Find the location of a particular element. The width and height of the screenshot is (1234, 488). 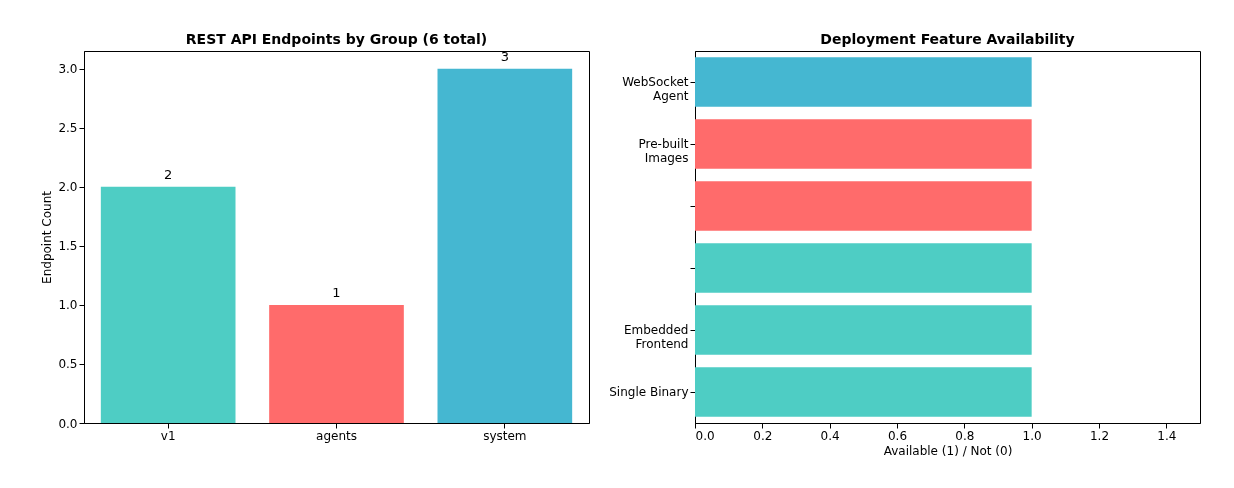

y-tick-label: Single Binary is located at coordinates (649, 392).